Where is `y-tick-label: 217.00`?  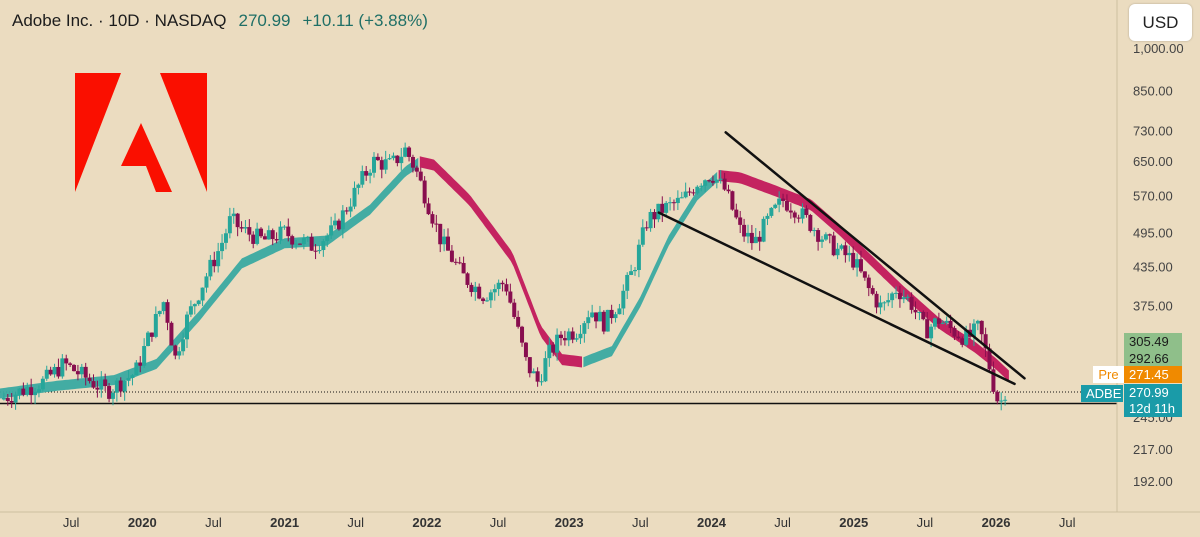
y-tick-label: 217.00 is located at coordinates (1153, 449).